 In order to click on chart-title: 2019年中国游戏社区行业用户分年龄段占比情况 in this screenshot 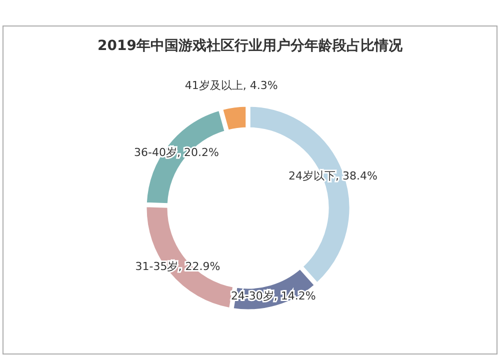, I will do `click(251, 45)`.